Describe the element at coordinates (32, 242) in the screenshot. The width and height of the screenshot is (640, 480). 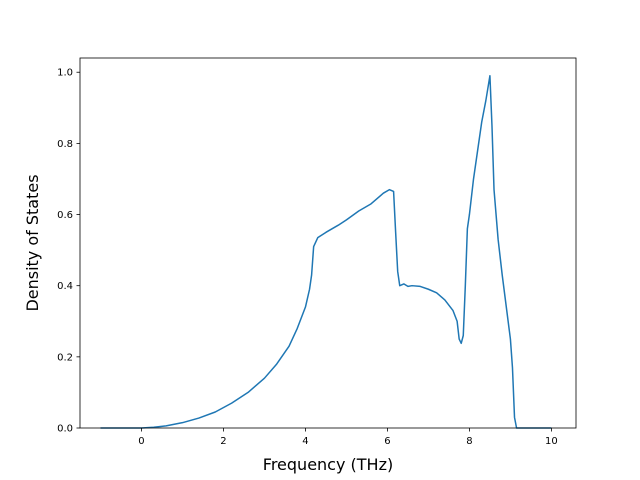
I see `y-axis-label: Density of States` at that location.